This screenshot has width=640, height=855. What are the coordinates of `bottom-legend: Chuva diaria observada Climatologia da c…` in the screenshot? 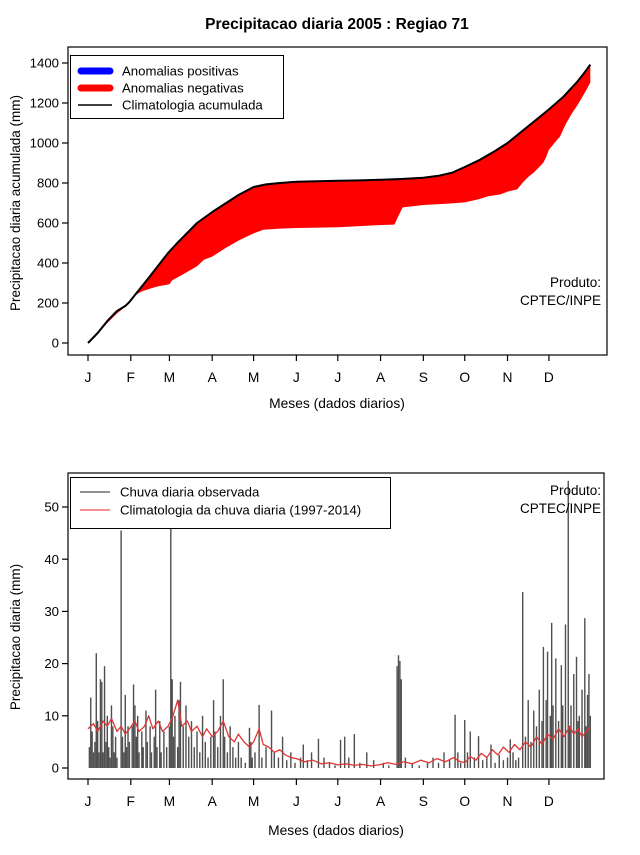 It's located at (230, 503).